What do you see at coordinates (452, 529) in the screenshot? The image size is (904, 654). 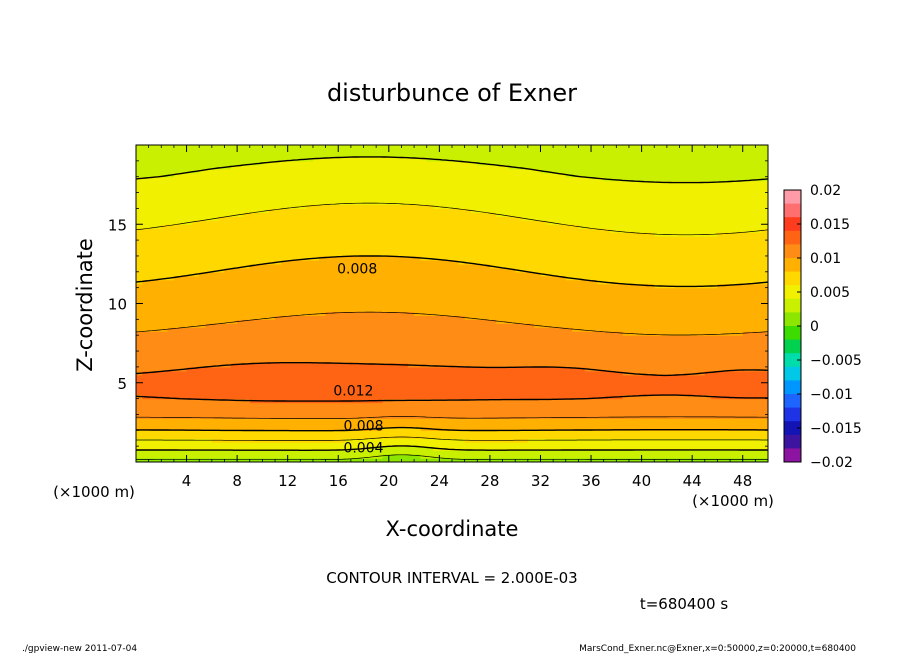 I see `x-axis-label: X-coordinate` at bounding box center [452, 529].